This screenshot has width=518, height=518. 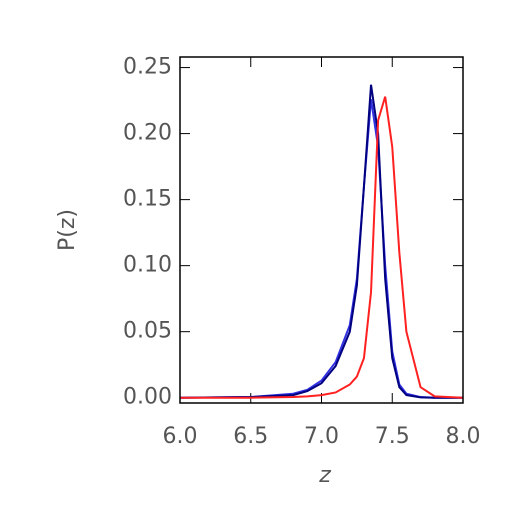 I want to click on y-tick-label: 0.00, so click(x=147, y=397).